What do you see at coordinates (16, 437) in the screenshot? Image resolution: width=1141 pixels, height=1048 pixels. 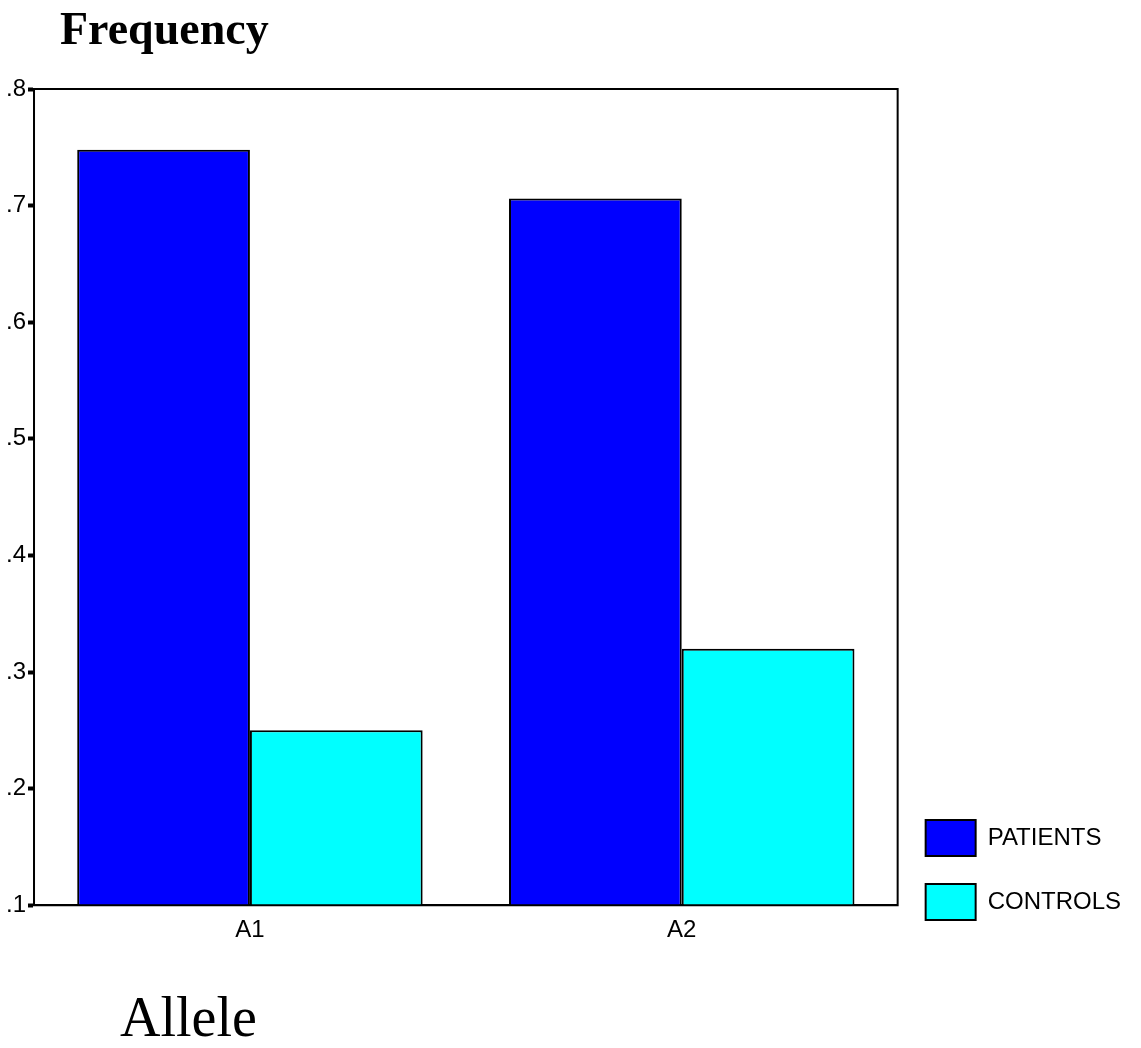 I see `y-tick-label: .5` at bounding box center [16, 437].